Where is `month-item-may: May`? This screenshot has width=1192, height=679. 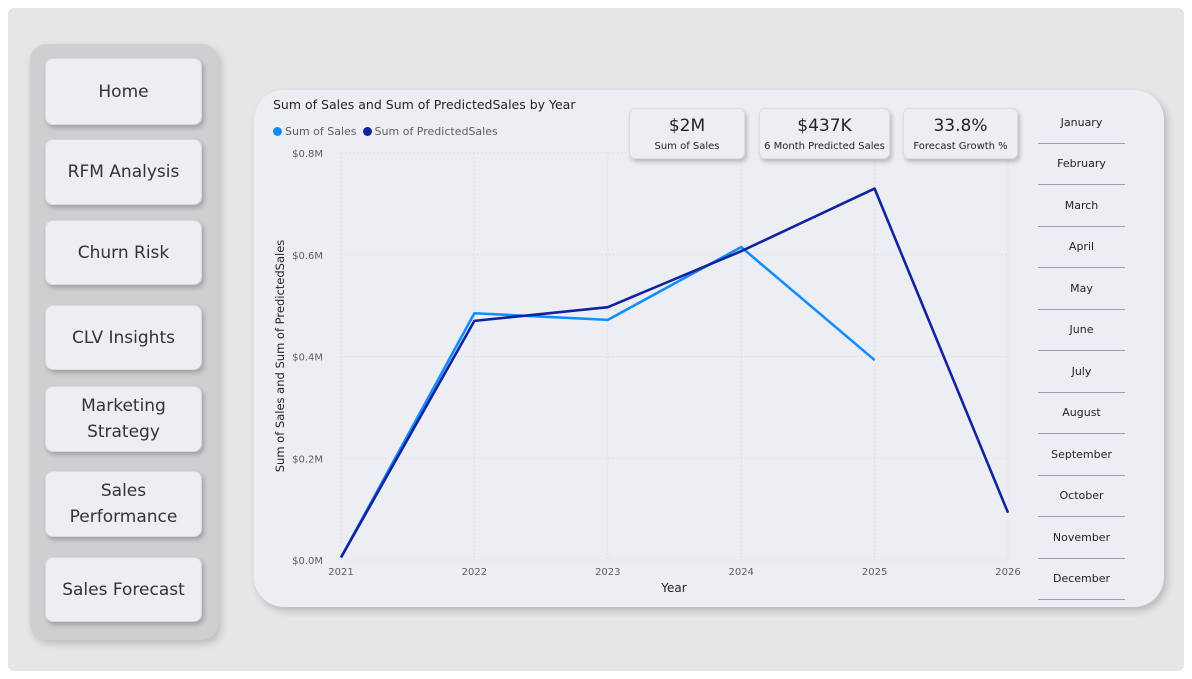
month-item-may: May is located at coordinates (1081, 289).